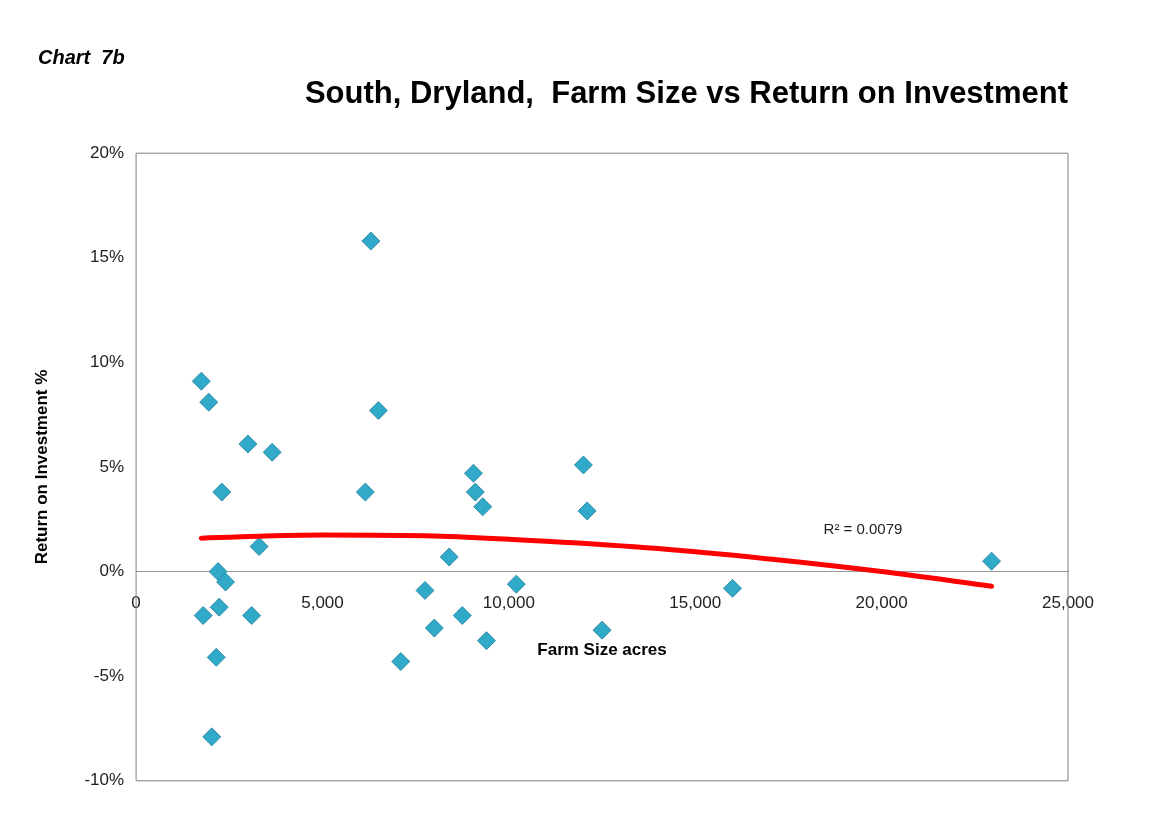 The width and height of the screenshot is (1149, 815). Describe the element at coordinates (602, 649) in the screenshot. I see `x-axis-title: Farm Size acres` at that location.